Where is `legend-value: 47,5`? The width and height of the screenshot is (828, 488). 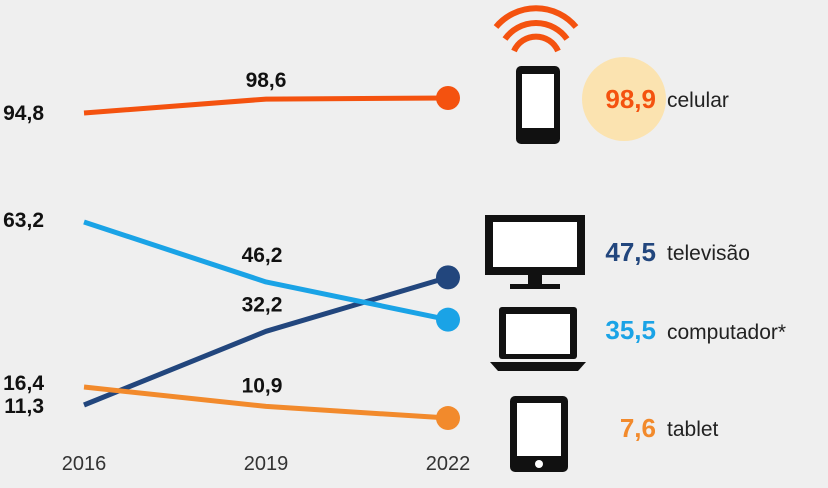 legend-value: 47,5 is located at coordinates (630, 252).